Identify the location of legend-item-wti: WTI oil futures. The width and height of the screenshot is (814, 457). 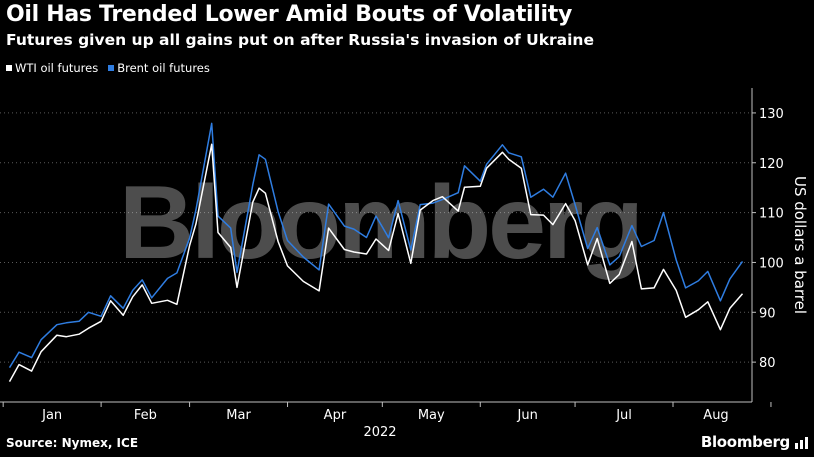
(52, 68).